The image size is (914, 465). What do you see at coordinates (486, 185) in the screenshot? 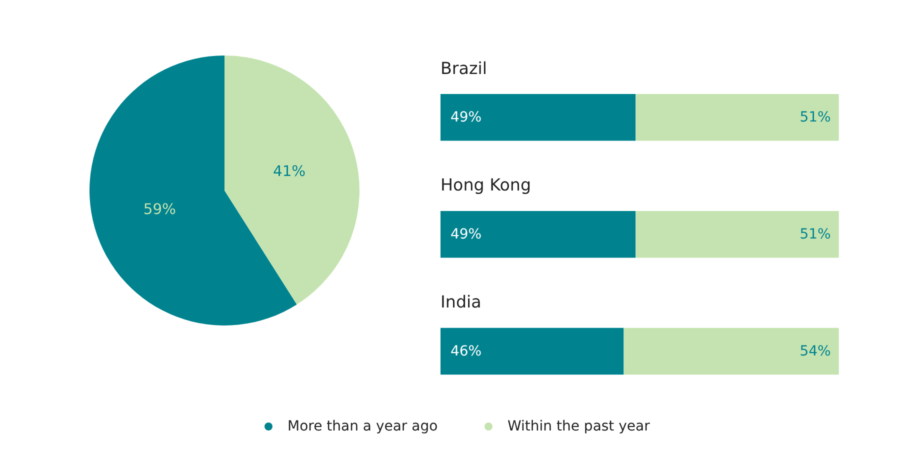
I see `y-tick-label: Hong Kong` at bounding box center [486, 185].